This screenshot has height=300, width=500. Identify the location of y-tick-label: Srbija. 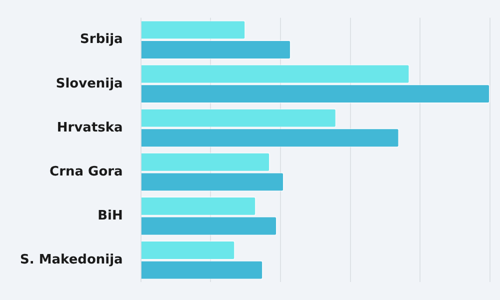
(101, 40).